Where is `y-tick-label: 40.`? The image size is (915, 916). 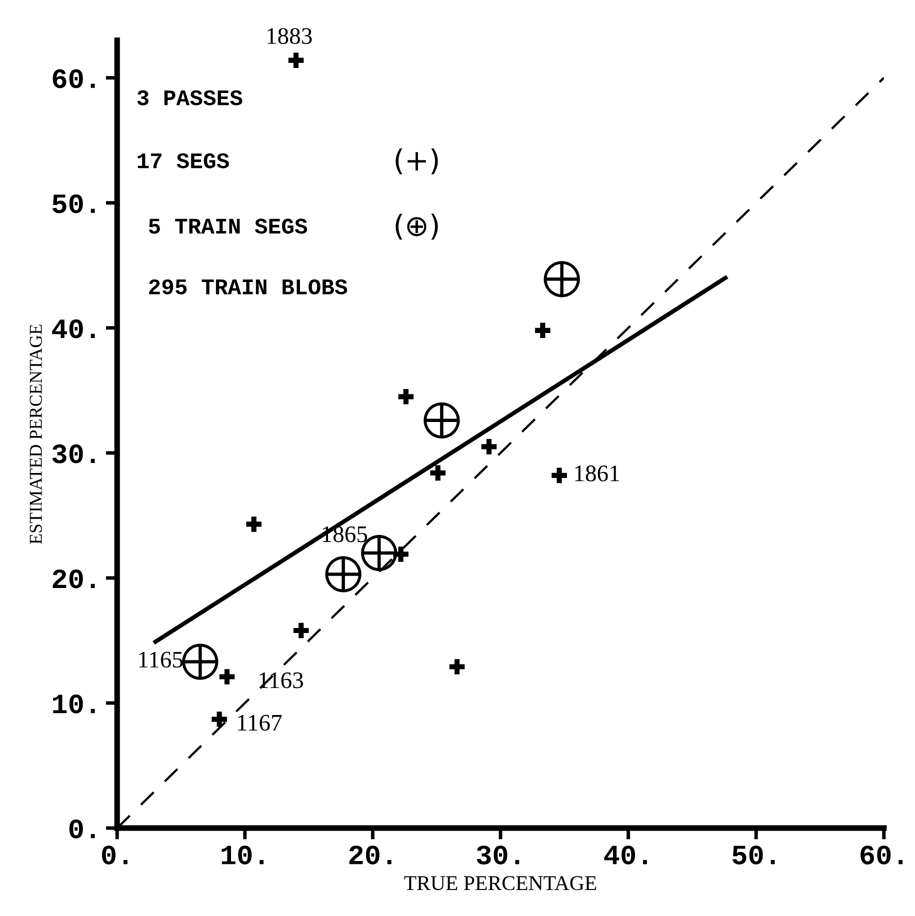
y-tick-label: 40. is located at coordinates (73, 328).